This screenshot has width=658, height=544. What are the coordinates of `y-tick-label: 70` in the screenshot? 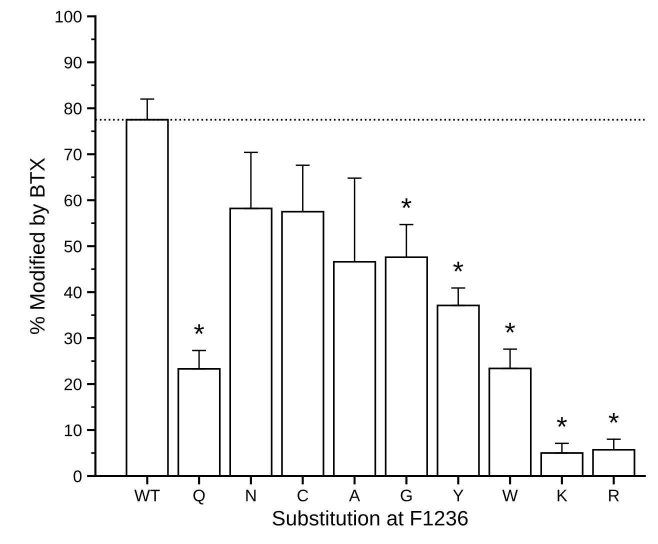 It's located at (73, 154).